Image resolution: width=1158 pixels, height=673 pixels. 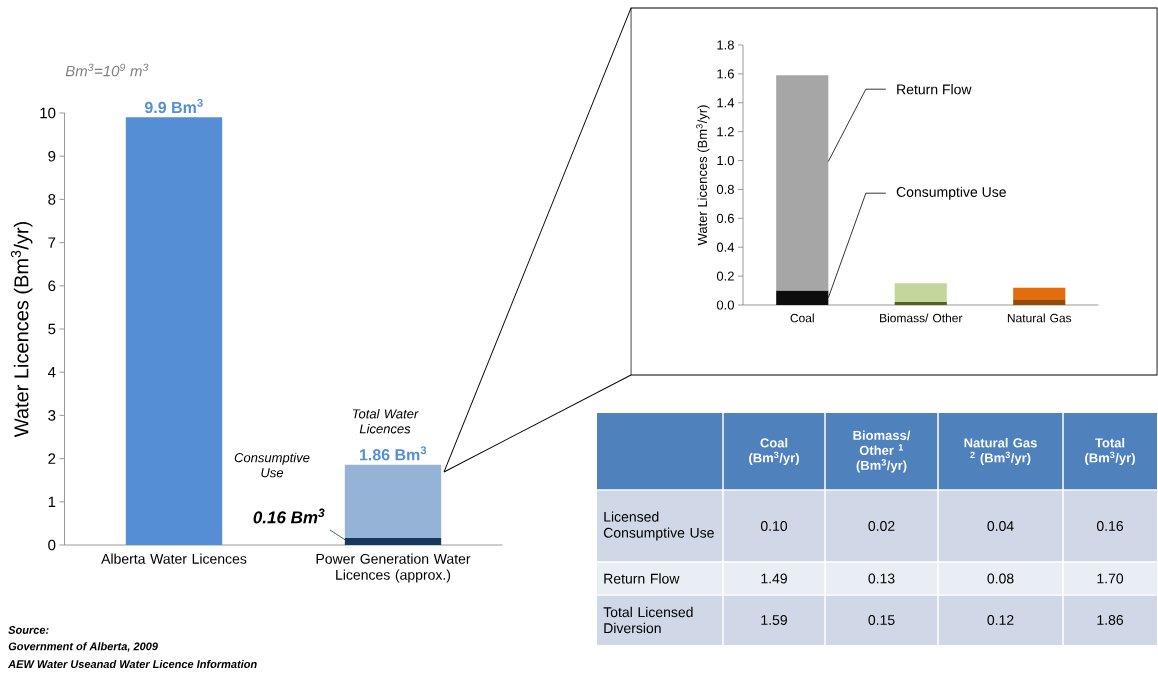 What do you see at coordinates (393, 568) in the screenshot?
I see `x-tick-label: Power Generation Water Licences (approx.)` at bounding box center [393, 568].